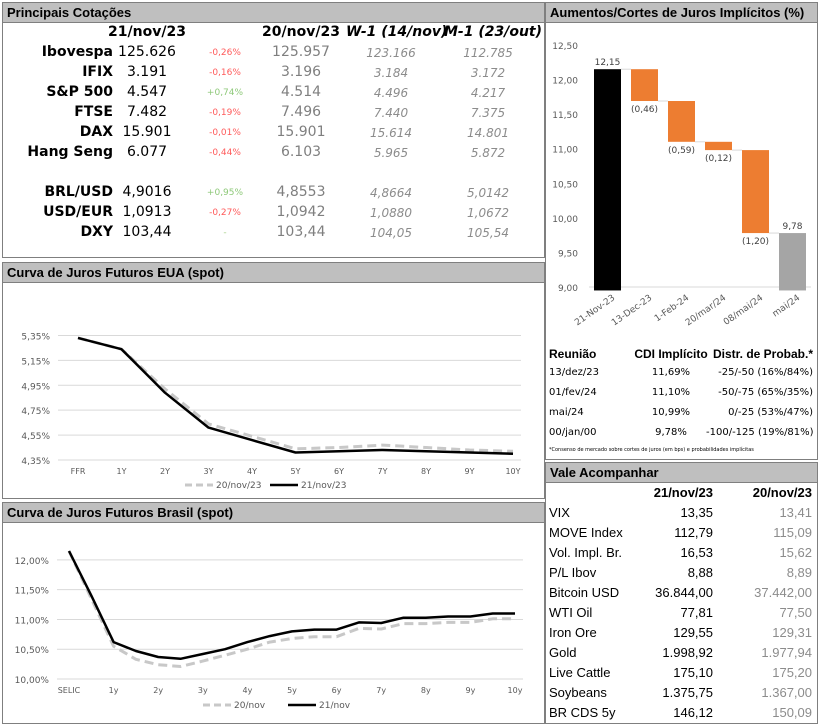 The width and height of the screenshot is (820, 724). I want to click on value-m1: 3.172, so click(488, 73).